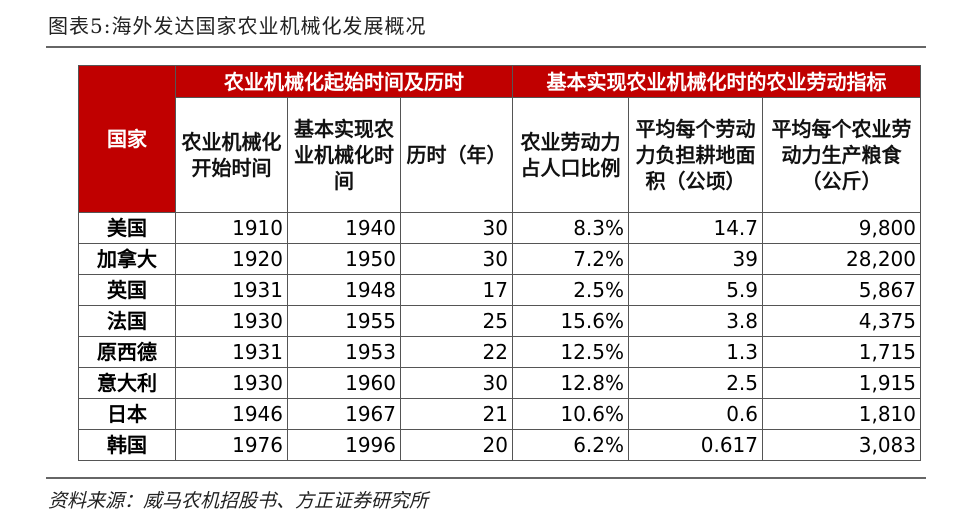 The width and height of the screenshot is (966, 527). What do you see at coordinates (695, 321) in the screenshot?
I see `value-cell: 3.8` at bounding box center [695, 321].